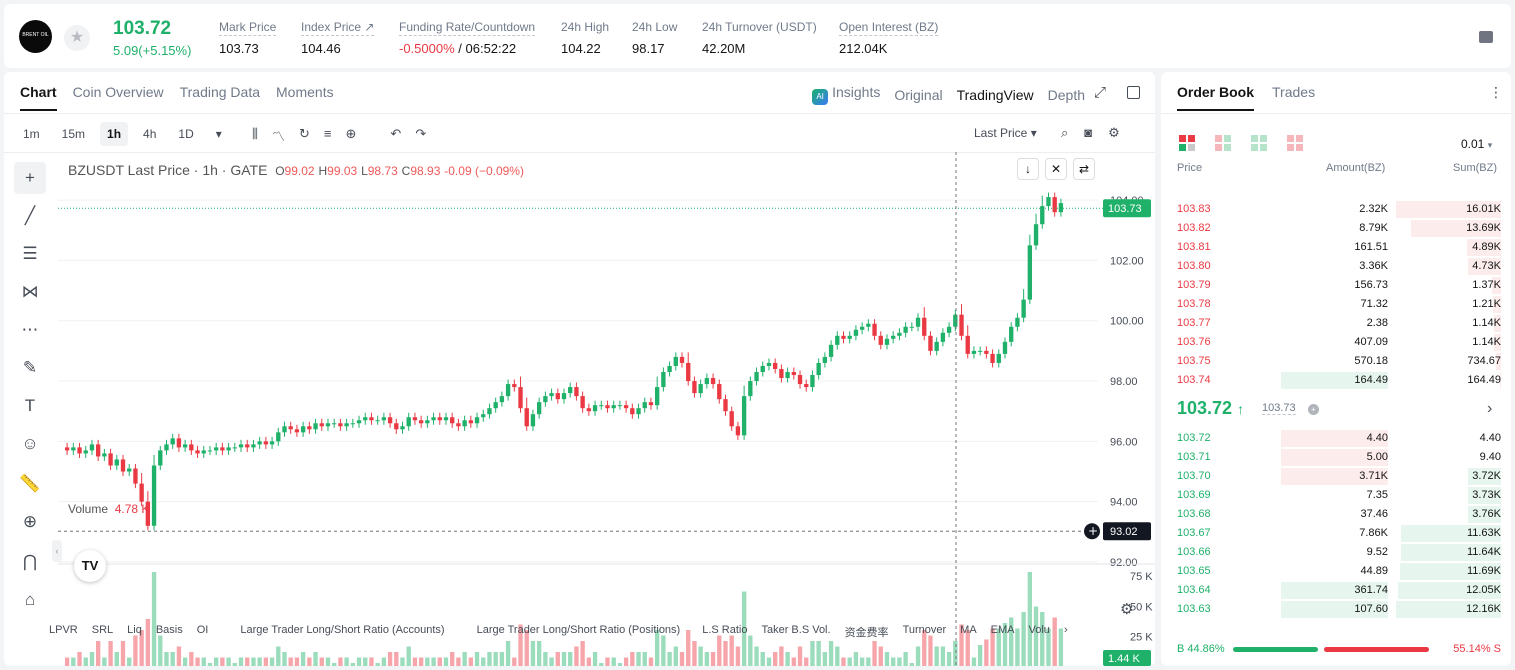 The height and width of the screenshot is (670, 1515). Describe the element at coordinates (1065, 132) in the screenshot. I see `search-icon: ⌕` at that location.